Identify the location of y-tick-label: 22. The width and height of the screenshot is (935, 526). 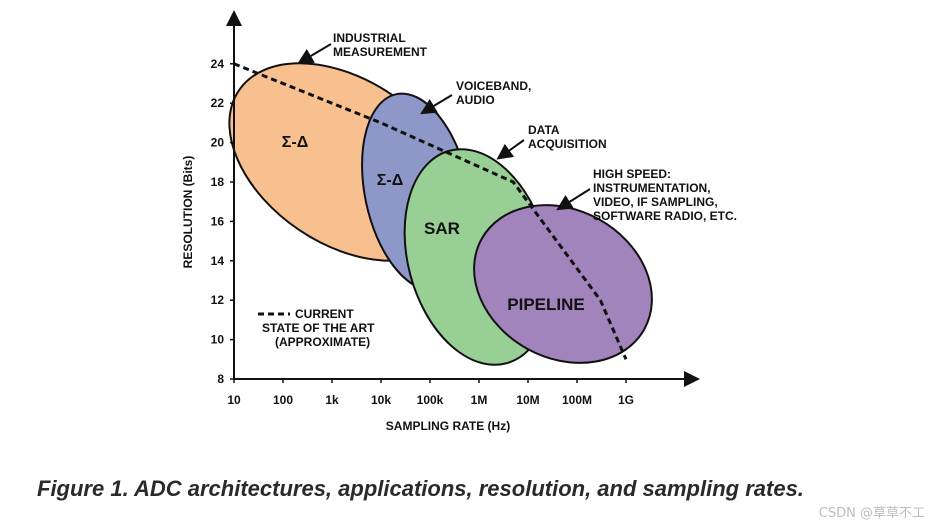
(218, 103).